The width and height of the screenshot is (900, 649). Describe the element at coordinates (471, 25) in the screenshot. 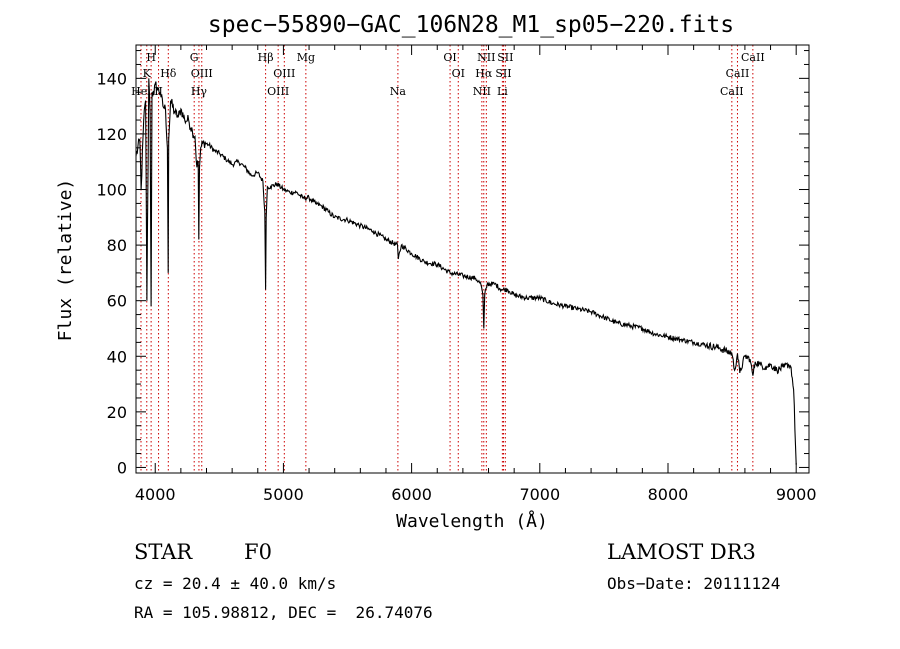

I see `chart-title: spec−55890−GAC_106N28_M1_sp05−220.fits` at that location.